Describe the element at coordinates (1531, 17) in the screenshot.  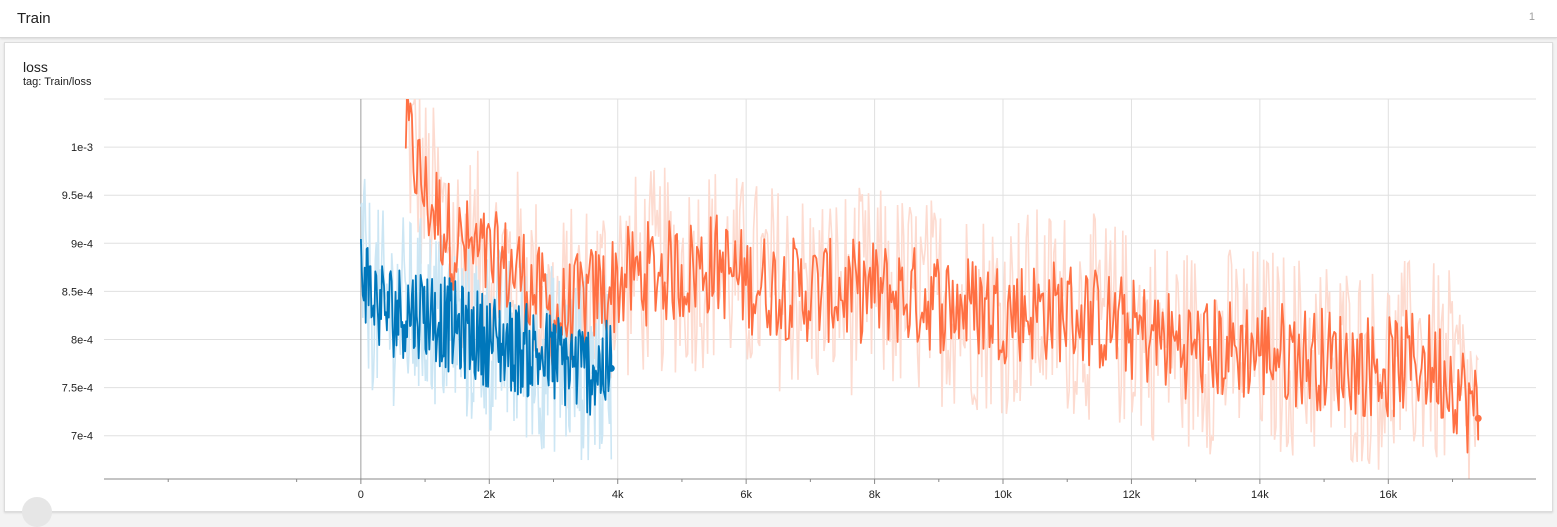
I see `section-count: 1` at that location.